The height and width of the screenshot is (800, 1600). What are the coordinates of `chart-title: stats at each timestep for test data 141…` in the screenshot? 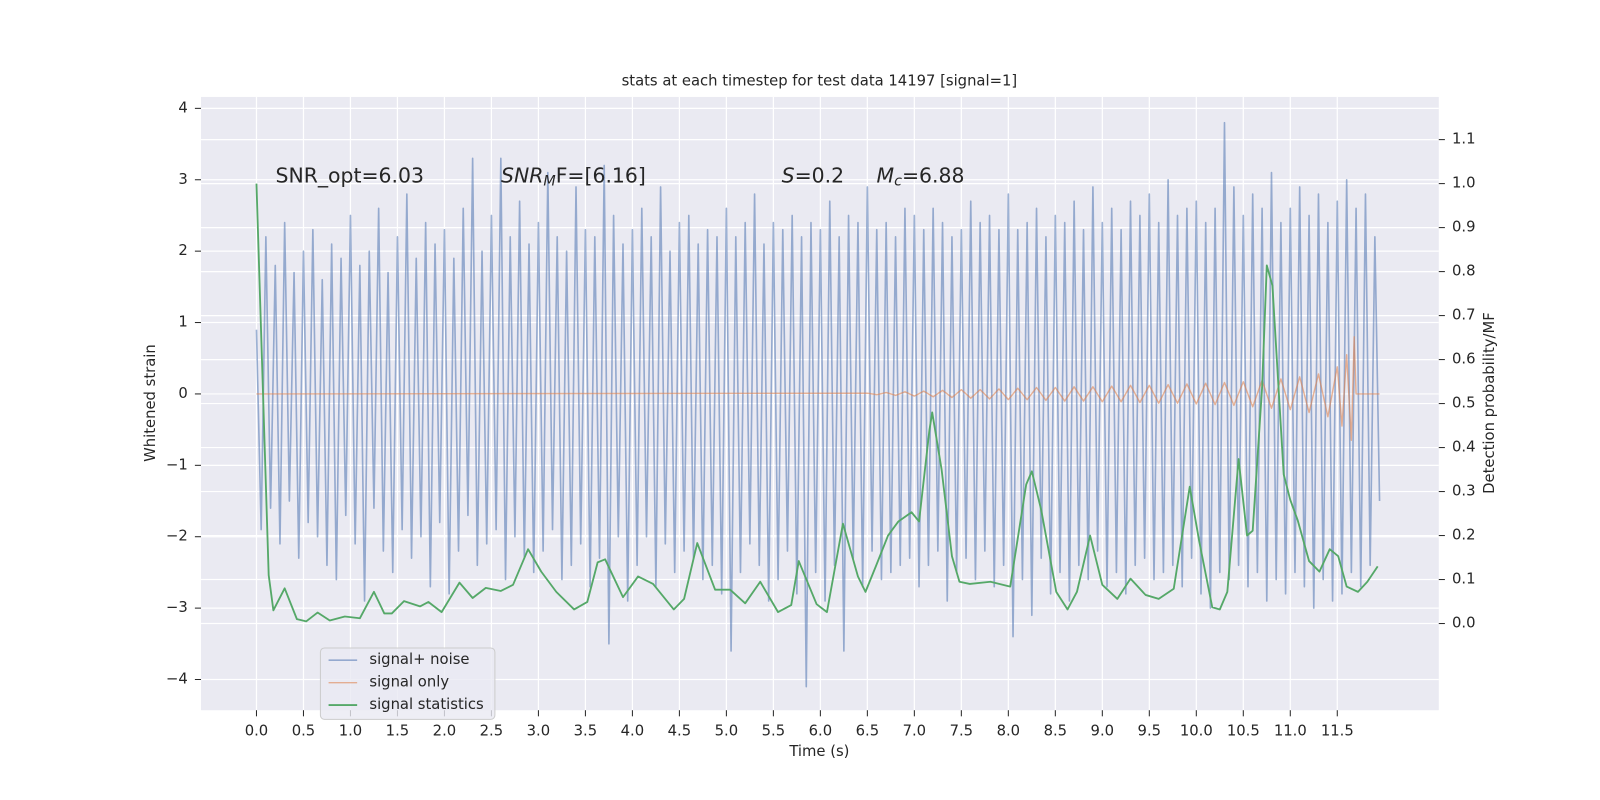 It's located at (820, 81).